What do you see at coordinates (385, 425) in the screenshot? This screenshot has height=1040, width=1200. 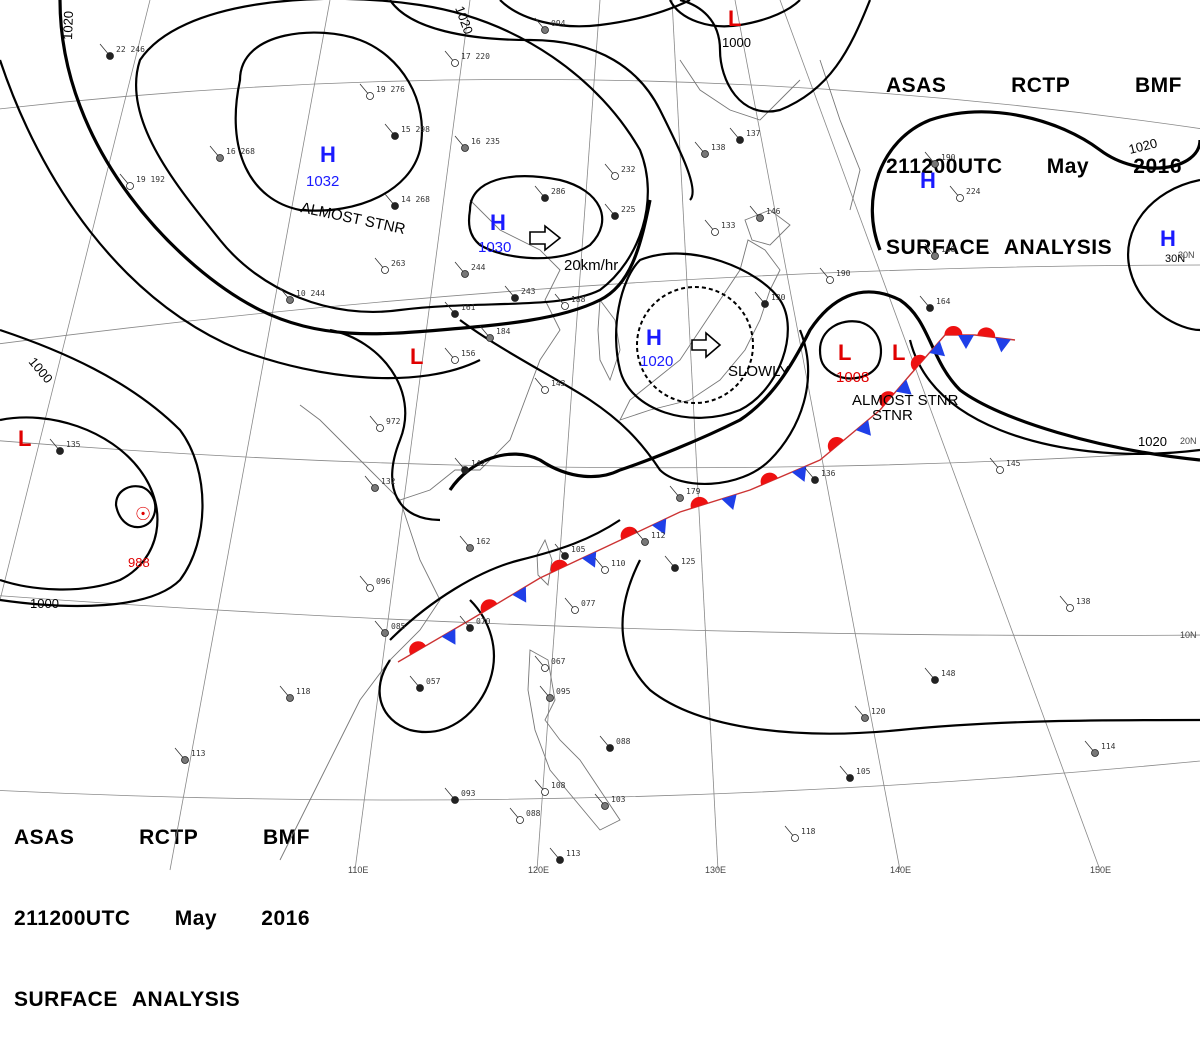 I see `isobar-low-left-inner` at bounding box center [385, 425].